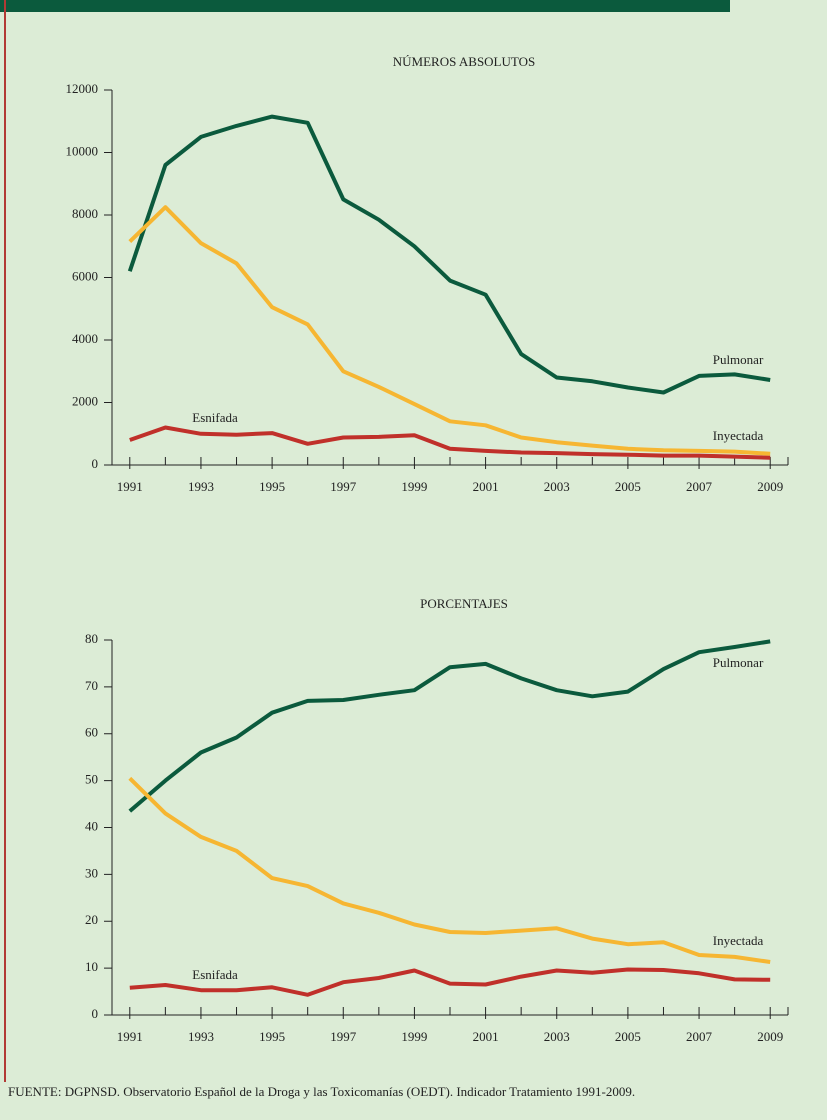  Describe the element at coordinates (91, 872) in the screenshot. I see `y-tick-label: 30` at that location.